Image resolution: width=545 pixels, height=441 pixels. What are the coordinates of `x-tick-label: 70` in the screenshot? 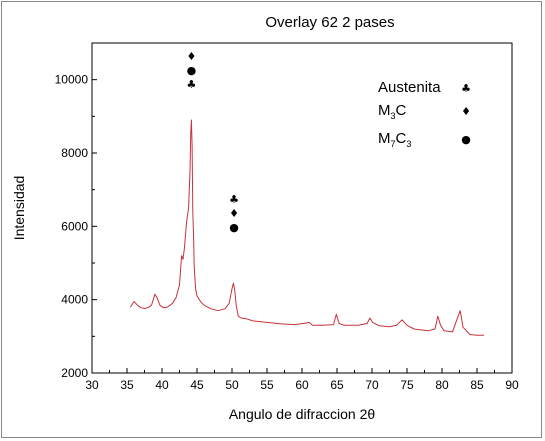 It's located at (372, 385).